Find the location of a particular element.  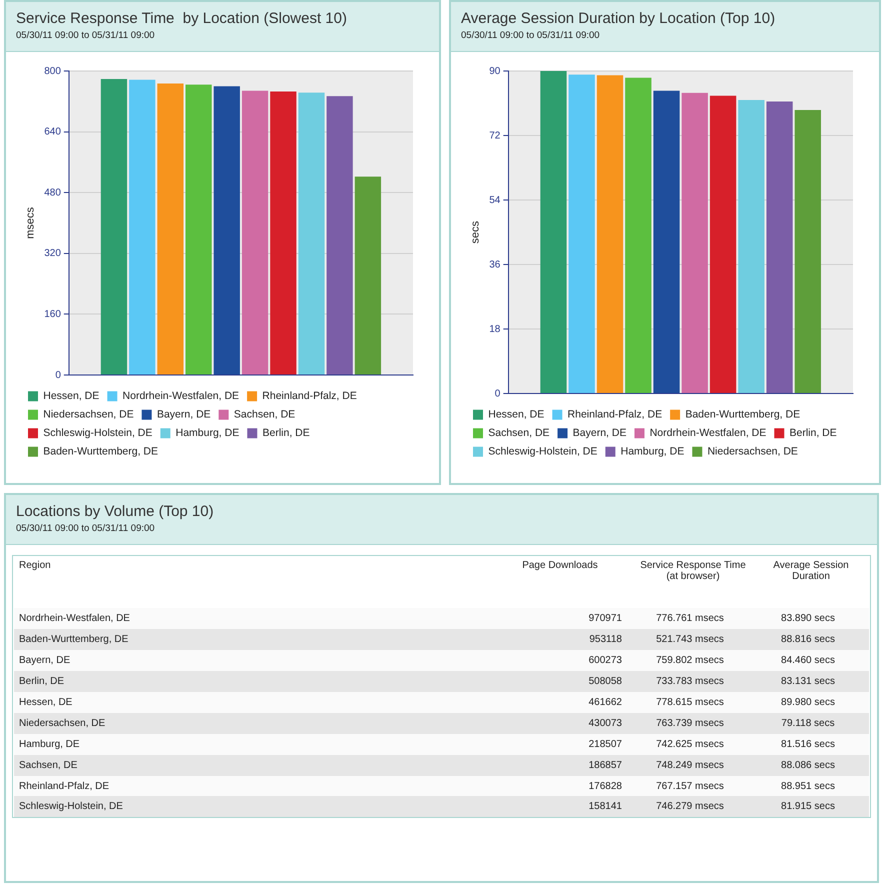

text: 81.915 secs is located at coordinates (808, 806).